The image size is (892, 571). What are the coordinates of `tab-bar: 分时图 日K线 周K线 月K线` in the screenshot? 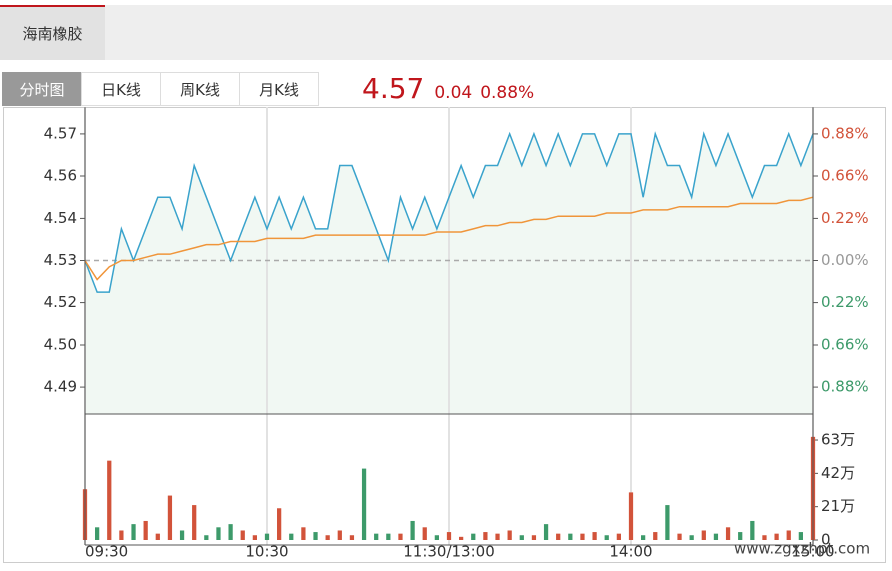 It's located at (160, 89).